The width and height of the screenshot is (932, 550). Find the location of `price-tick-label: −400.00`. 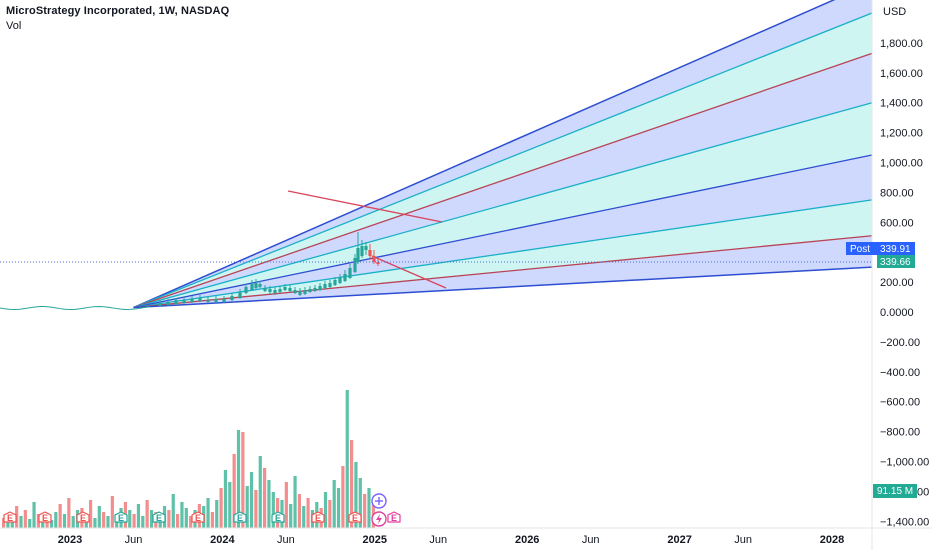

price-tick-label: −400.00 is located at coordinates (900, 373).